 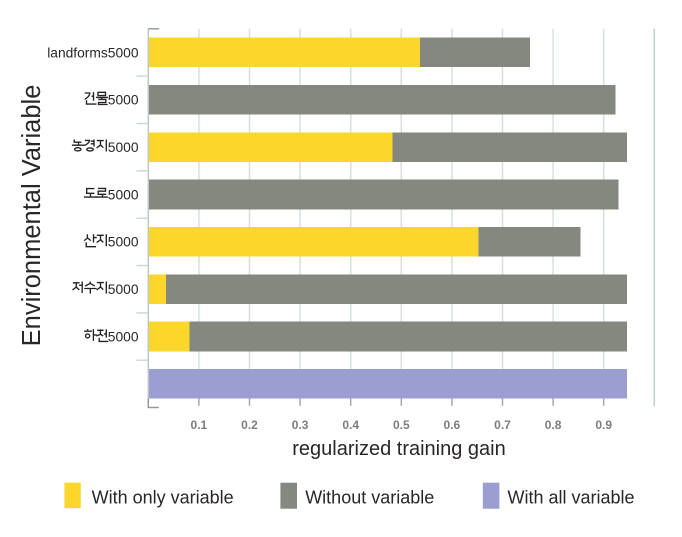 I want to click on svg-text: With only variable, so click(x=163, y=497).